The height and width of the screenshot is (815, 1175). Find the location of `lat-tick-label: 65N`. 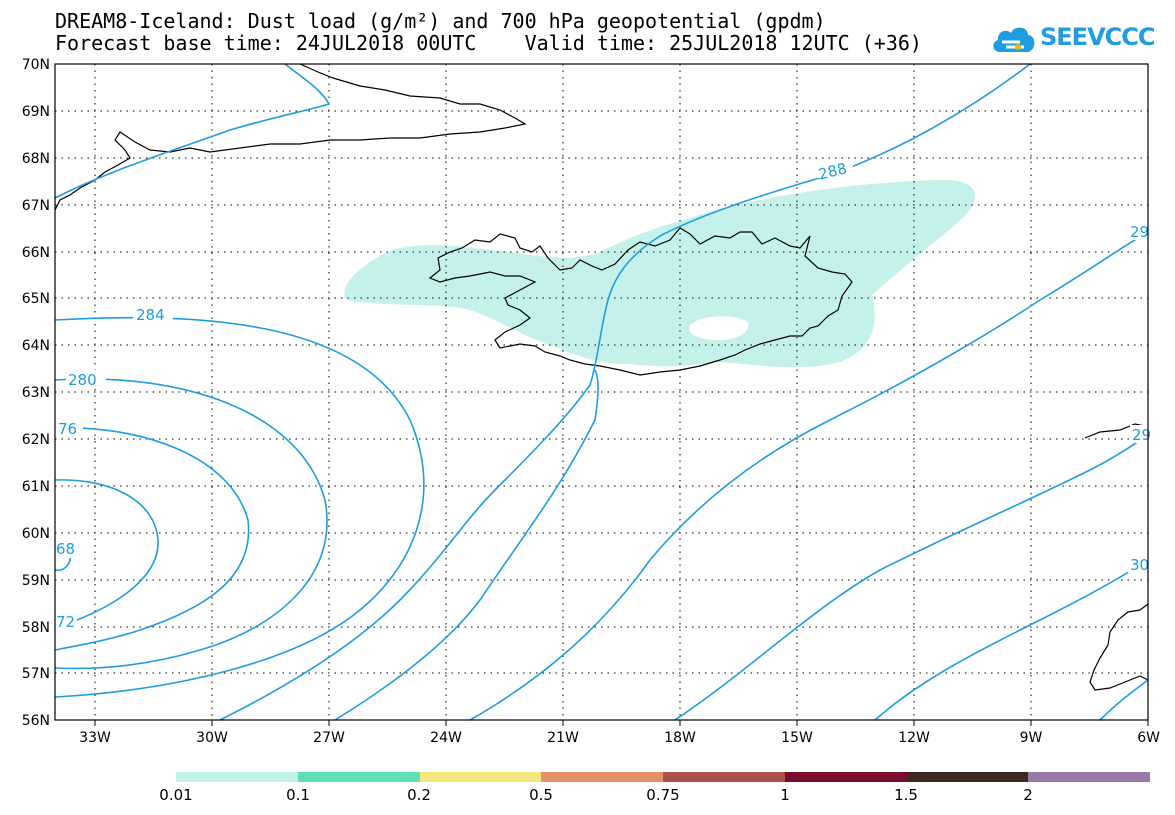

lat-tick-label: 65N is located at coordinates (36, 299).